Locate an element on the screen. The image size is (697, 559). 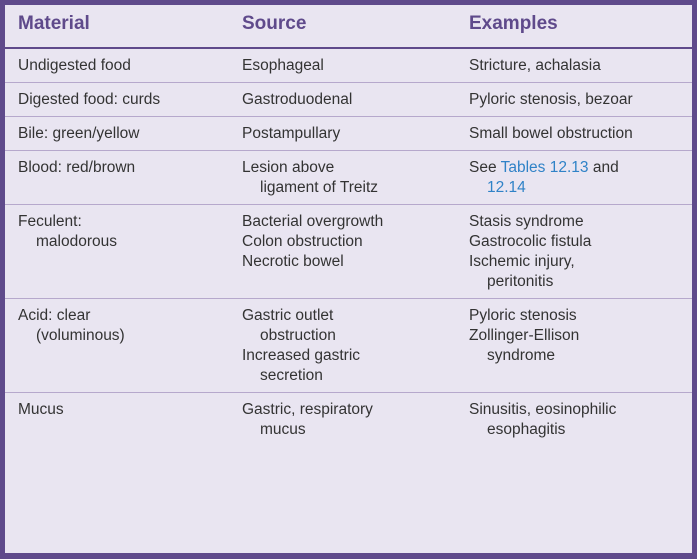
source-text: Esophageal is located at coordinates (283, 65).